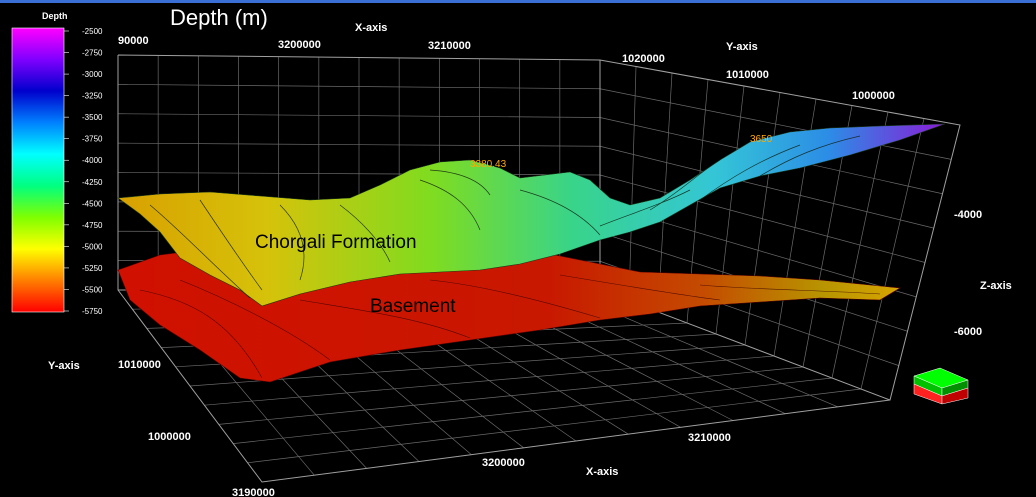 The height and width of the screenshot is (497, 1036). Describe the element at coordinates (518, 1) in the screenshot. I see `window-top-strip` at that location.